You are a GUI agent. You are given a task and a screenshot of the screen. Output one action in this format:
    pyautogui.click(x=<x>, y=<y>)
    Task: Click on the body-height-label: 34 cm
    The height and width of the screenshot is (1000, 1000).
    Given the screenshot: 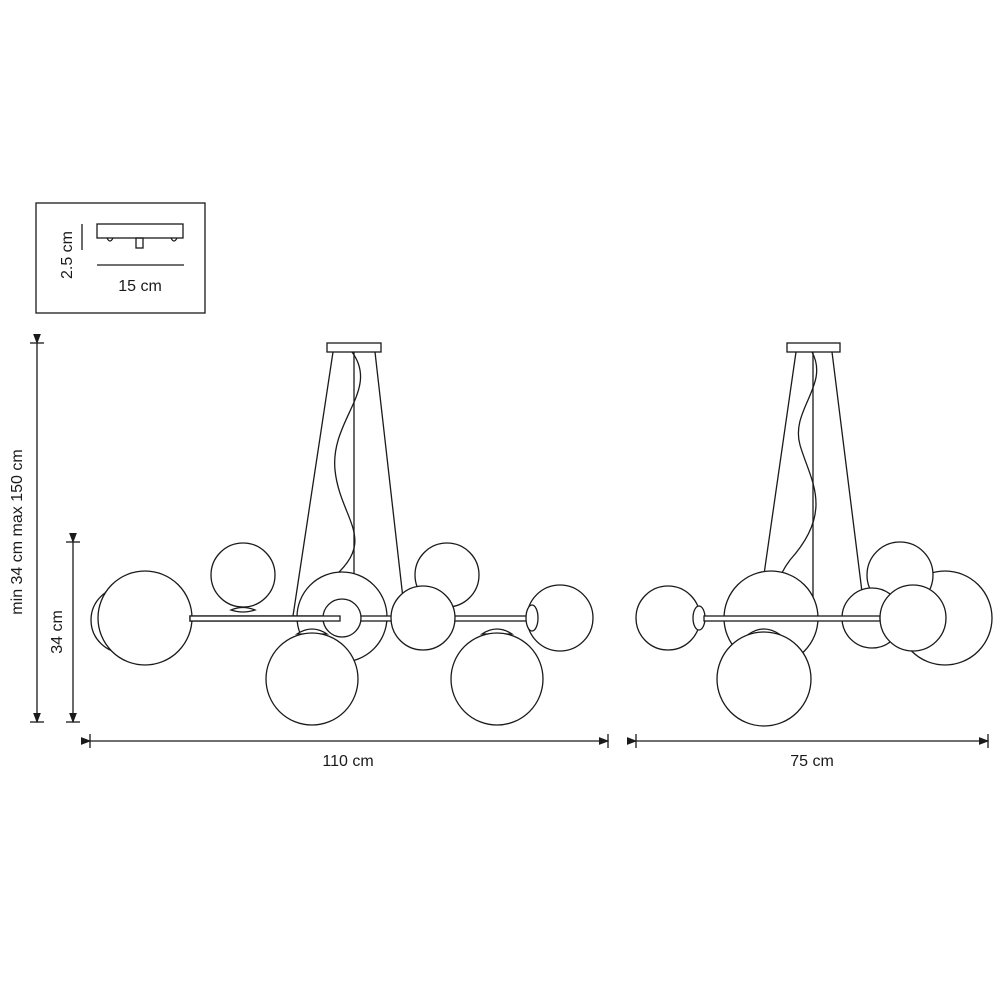 What is the action you would take?
    pyautogui.click(x=57, y=632)
    